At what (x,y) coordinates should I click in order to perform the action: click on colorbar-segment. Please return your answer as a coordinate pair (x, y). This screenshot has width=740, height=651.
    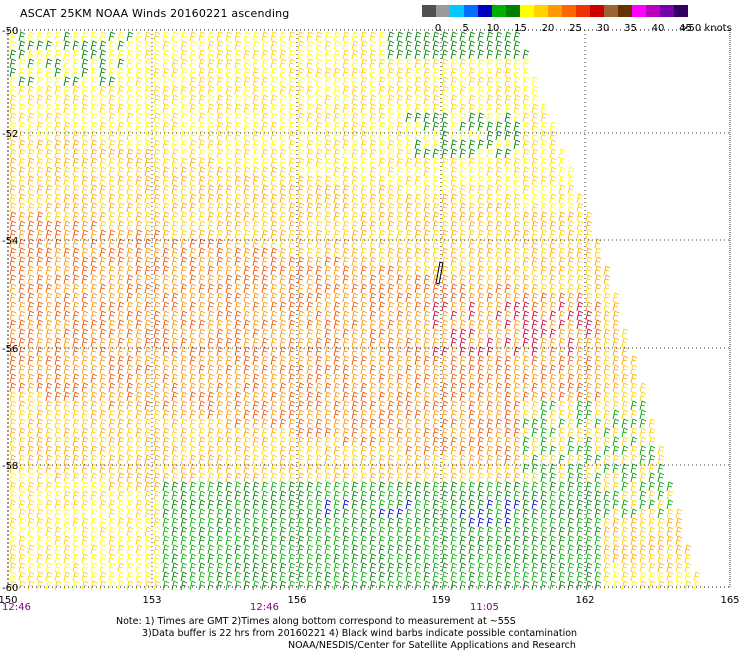
    Looking at the image, I should click on (513, 11).